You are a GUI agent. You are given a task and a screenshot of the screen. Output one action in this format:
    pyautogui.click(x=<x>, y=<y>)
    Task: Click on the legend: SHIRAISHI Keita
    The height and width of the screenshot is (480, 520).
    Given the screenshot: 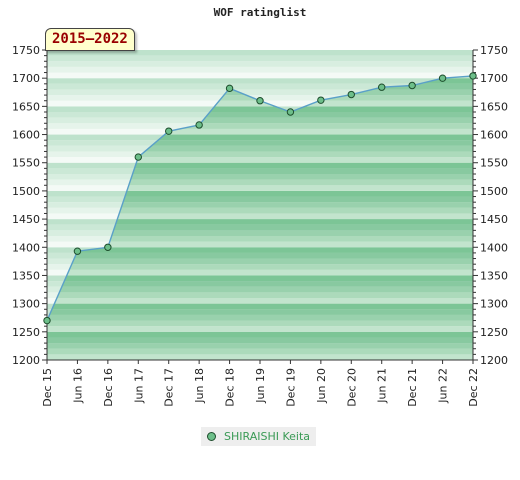 What is the action you would take?
    pyautogui.click(x=259, y=436)
    